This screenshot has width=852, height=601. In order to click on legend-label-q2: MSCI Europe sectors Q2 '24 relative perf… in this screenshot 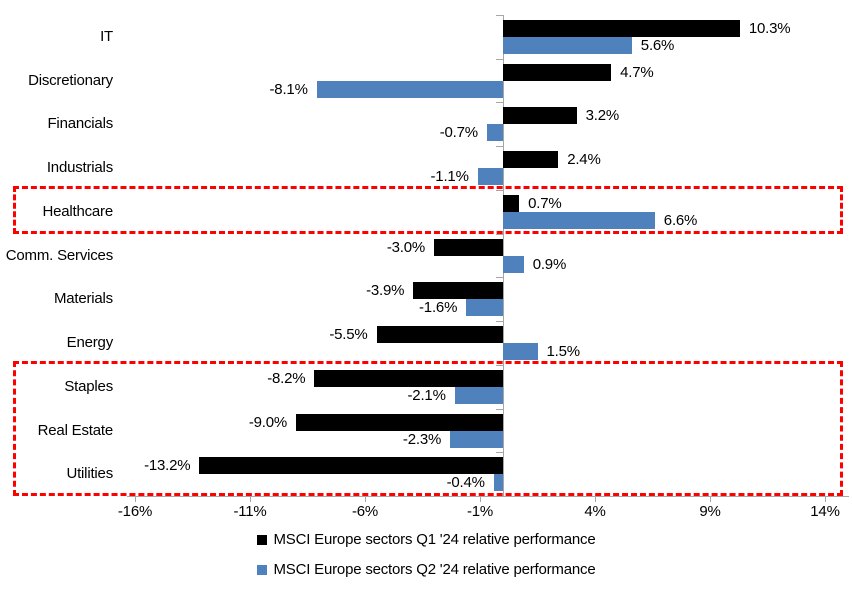, I will do `click(434, 569)`.